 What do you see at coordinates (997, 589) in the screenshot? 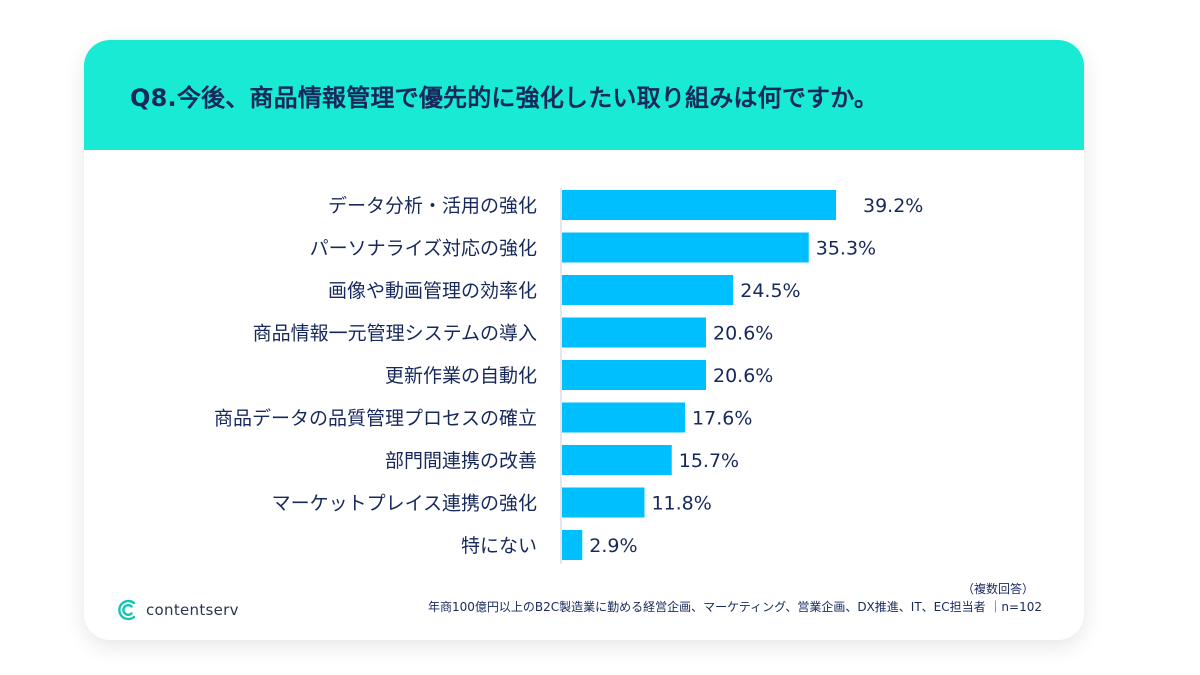
I see `multiple-answer-note: （複数回答）` at bounding box center [997, 589].